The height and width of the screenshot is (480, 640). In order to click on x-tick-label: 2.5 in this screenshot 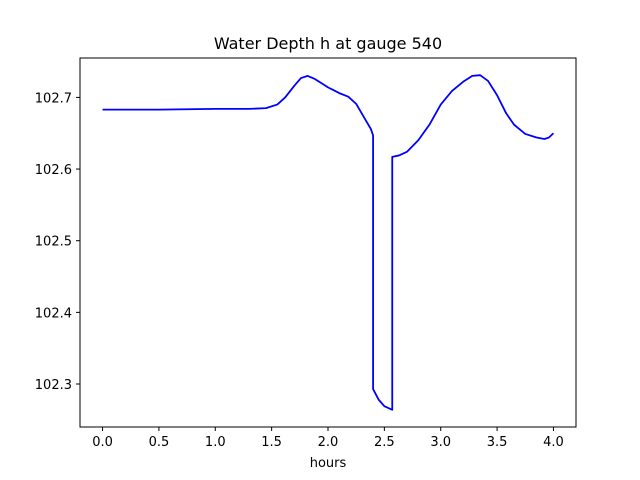, I will do `click(384, 442)`.